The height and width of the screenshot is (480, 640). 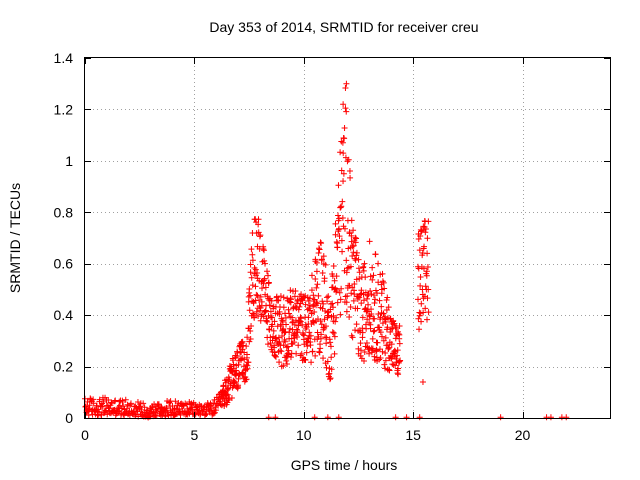 I want to click on x-axis-label: GPS time / hours, so click(x=344, y=465).